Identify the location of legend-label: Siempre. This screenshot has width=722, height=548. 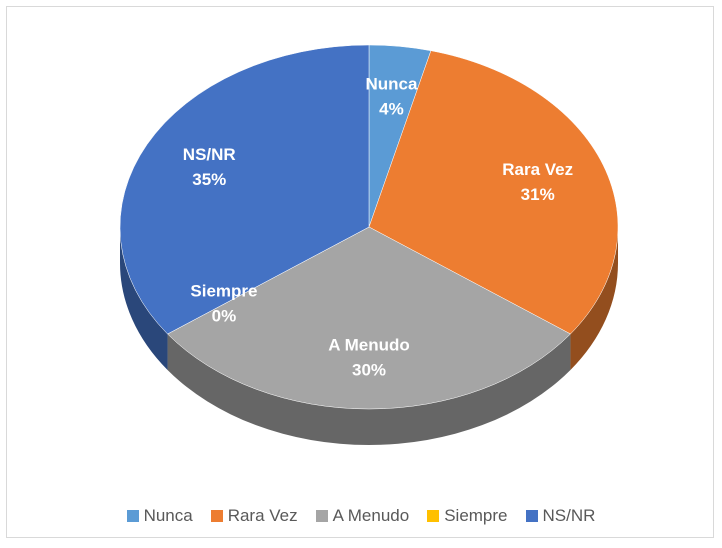
(476, 515).